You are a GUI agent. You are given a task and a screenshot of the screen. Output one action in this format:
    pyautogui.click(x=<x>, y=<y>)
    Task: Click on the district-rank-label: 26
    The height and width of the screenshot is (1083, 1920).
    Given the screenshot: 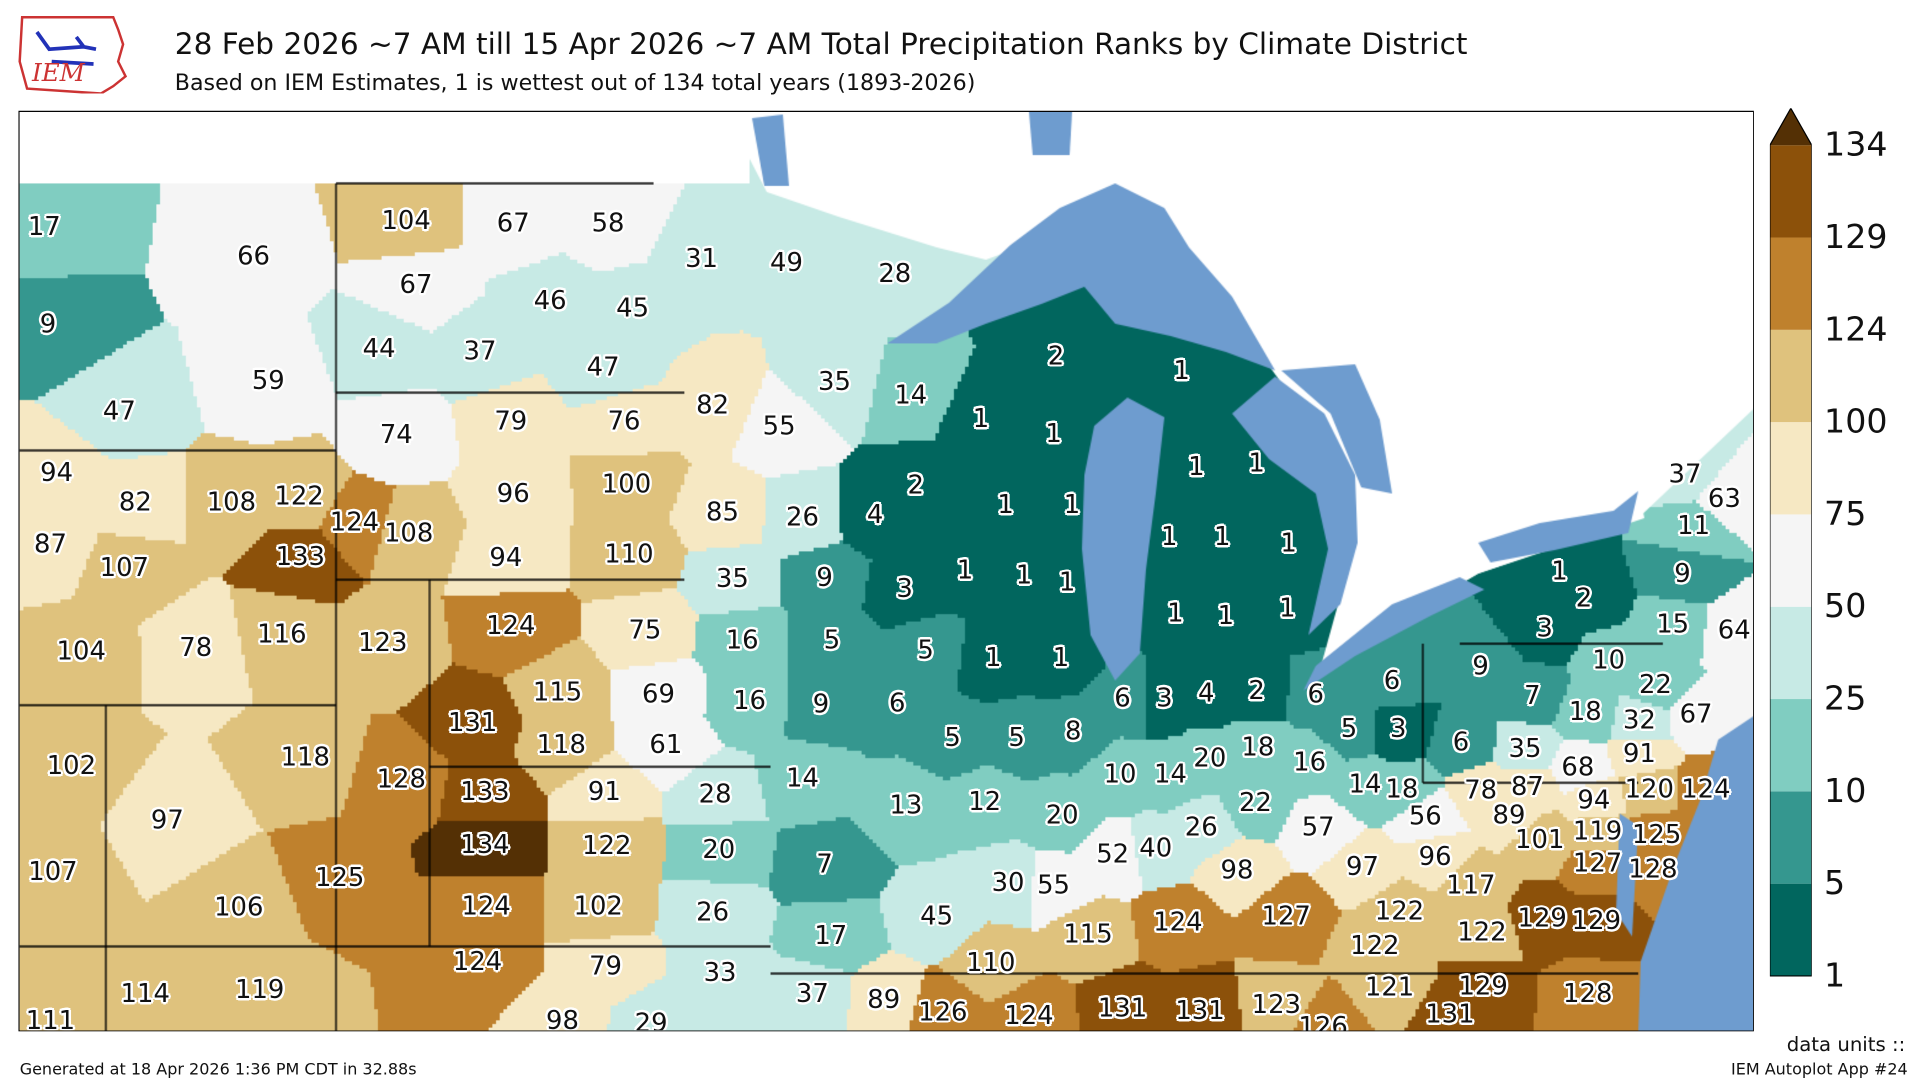 What is the action you would take?
    pyautogui.click(x=802, y=517)
    